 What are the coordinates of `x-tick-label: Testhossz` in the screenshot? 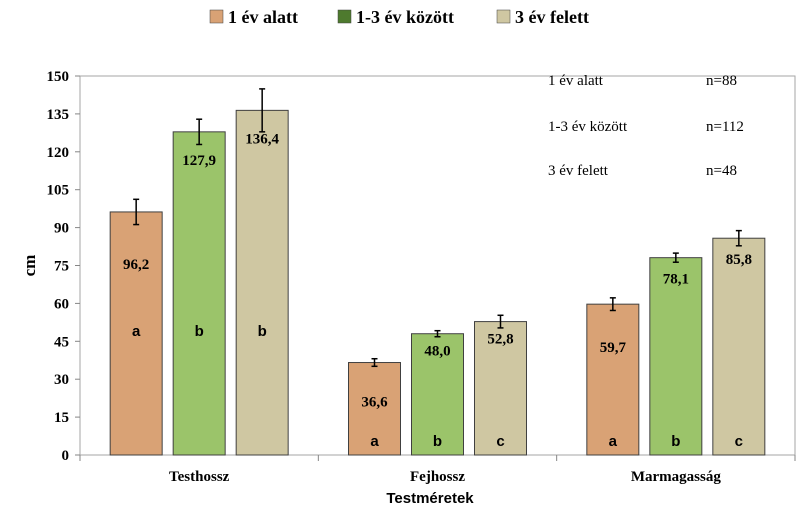 It's located at (199, 477).